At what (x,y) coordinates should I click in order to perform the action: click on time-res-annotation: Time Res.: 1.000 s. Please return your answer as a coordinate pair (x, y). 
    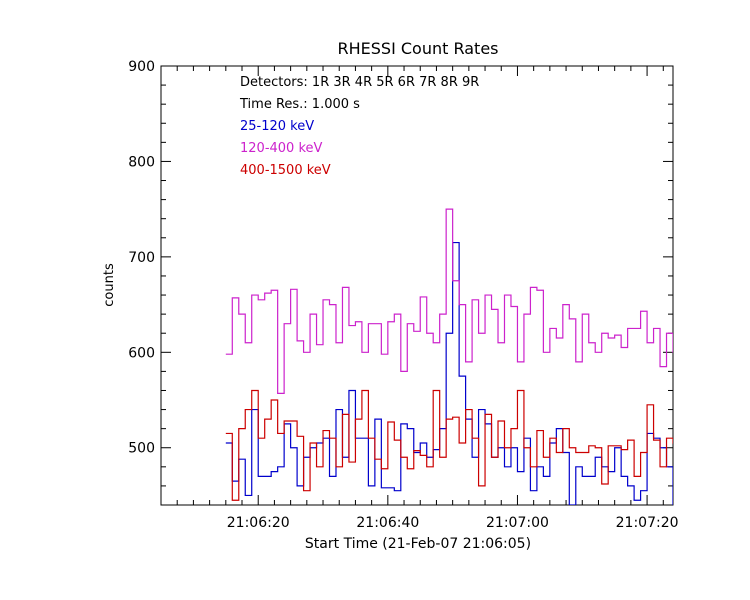
    Looking at the image, I should click on (299, 104).